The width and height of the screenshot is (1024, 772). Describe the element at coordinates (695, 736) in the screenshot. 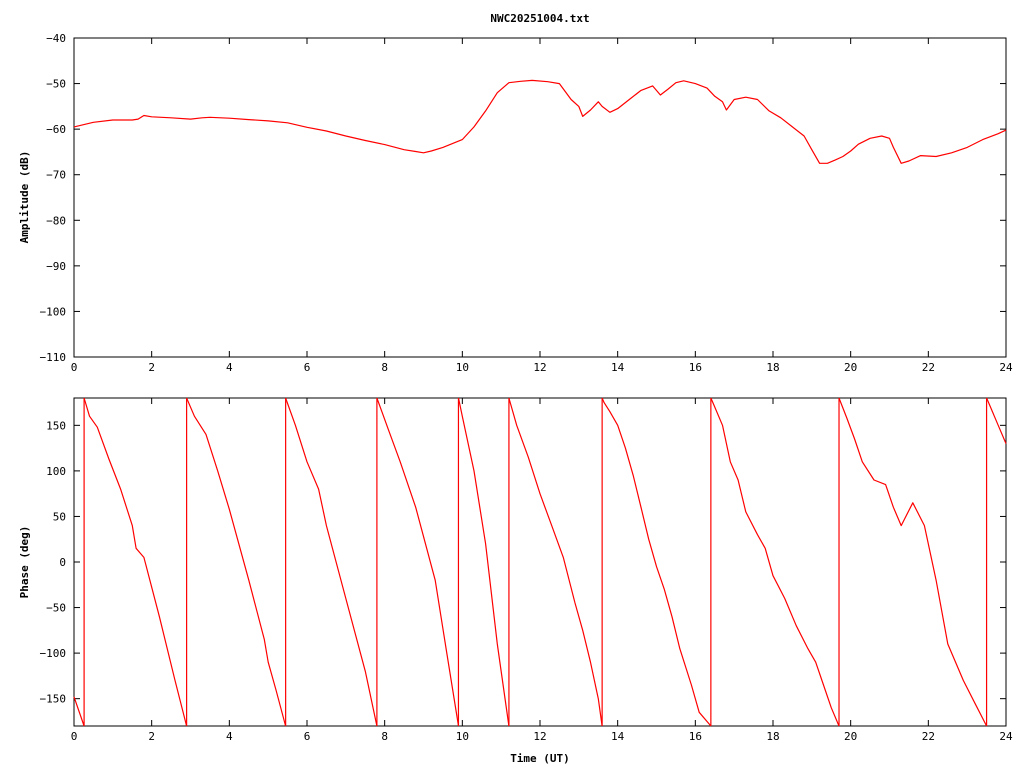

I see `phase-x-tick-label: 16` at that location.